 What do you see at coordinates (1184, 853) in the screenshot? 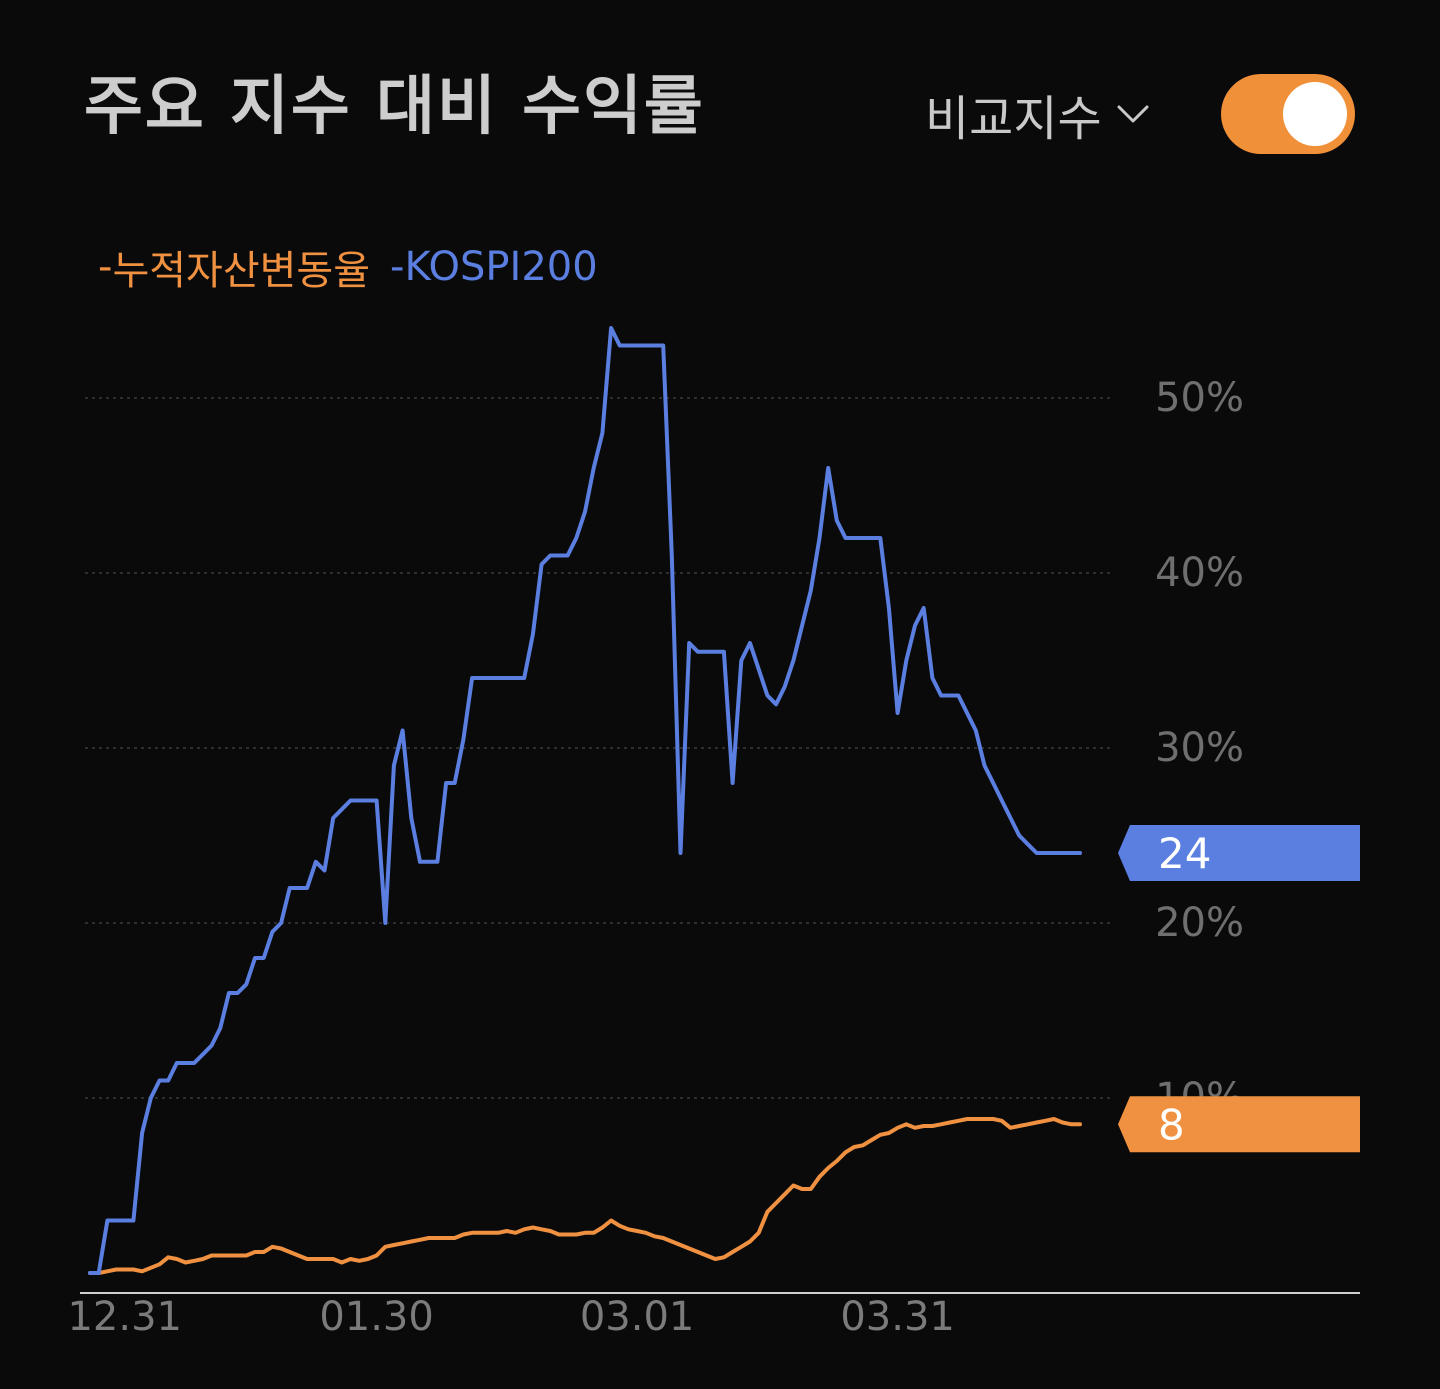
I see `end-label-value-kospi200: 24` at bounding box center [1184, 853].